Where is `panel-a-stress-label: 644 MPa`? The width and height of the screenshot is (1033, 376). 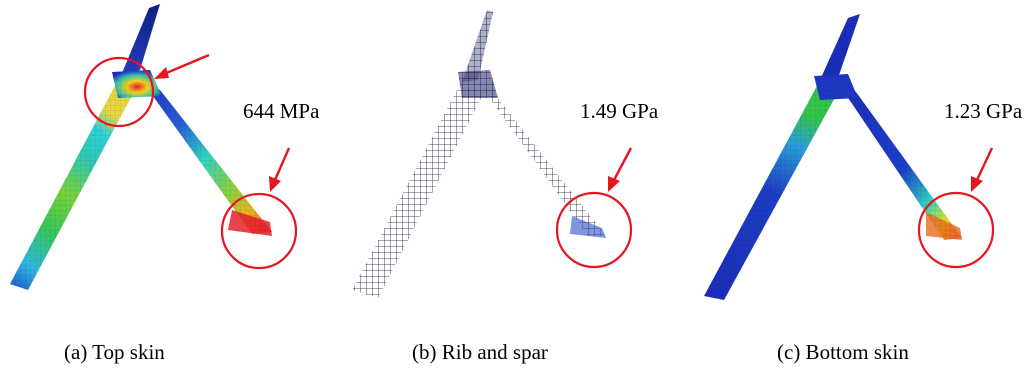 panel-a-stress-label: 644 MPa is located at coordinates (281, 111).